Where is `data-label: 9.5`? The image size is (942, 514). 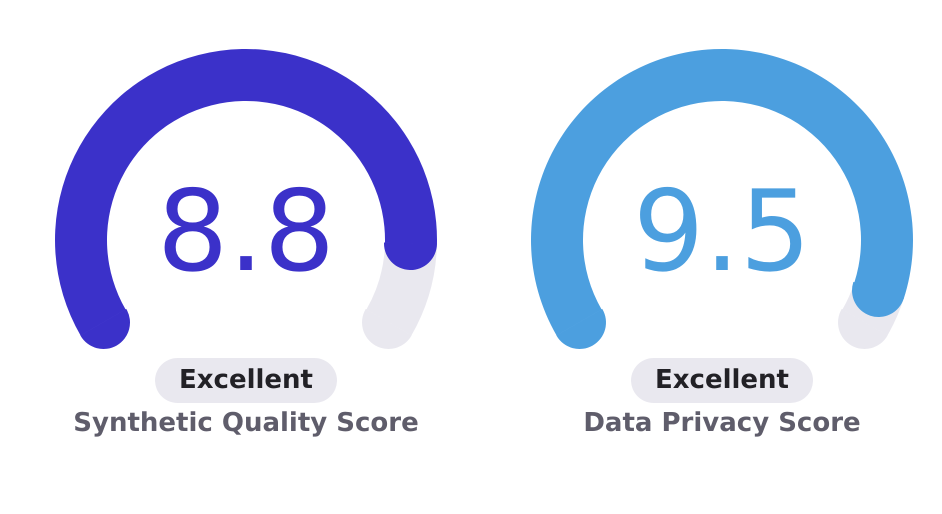 data-label: 9.5 is located at coordinates (722, 232).